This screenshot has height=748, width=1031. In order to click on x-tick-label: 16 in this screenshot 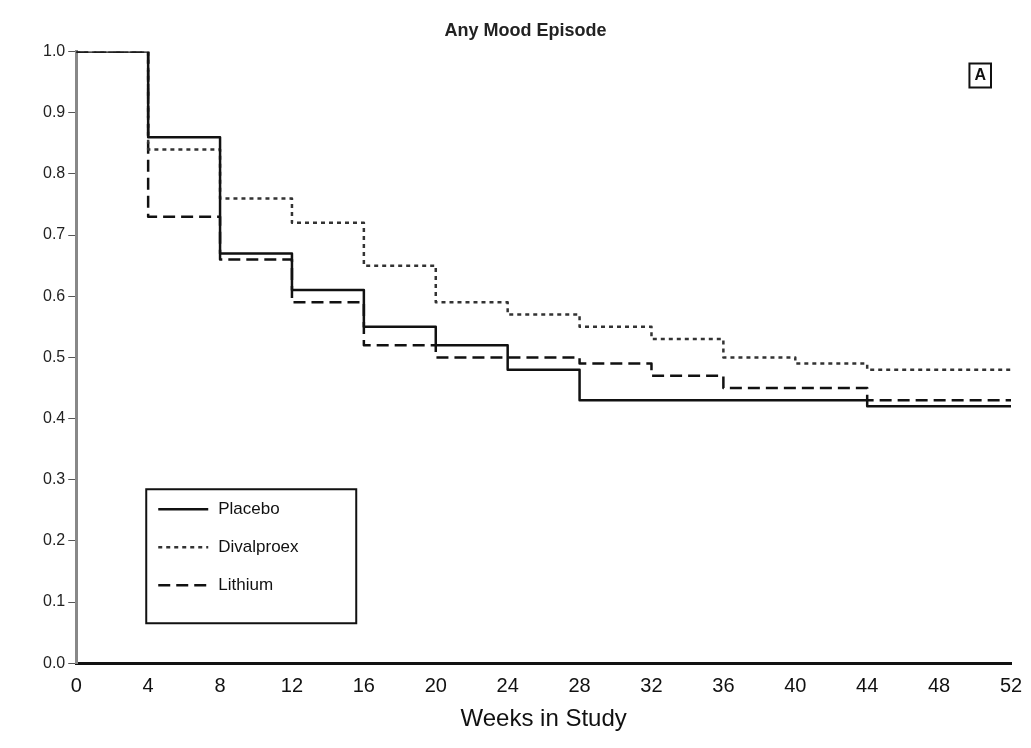, I will do `click(363, 684)`.